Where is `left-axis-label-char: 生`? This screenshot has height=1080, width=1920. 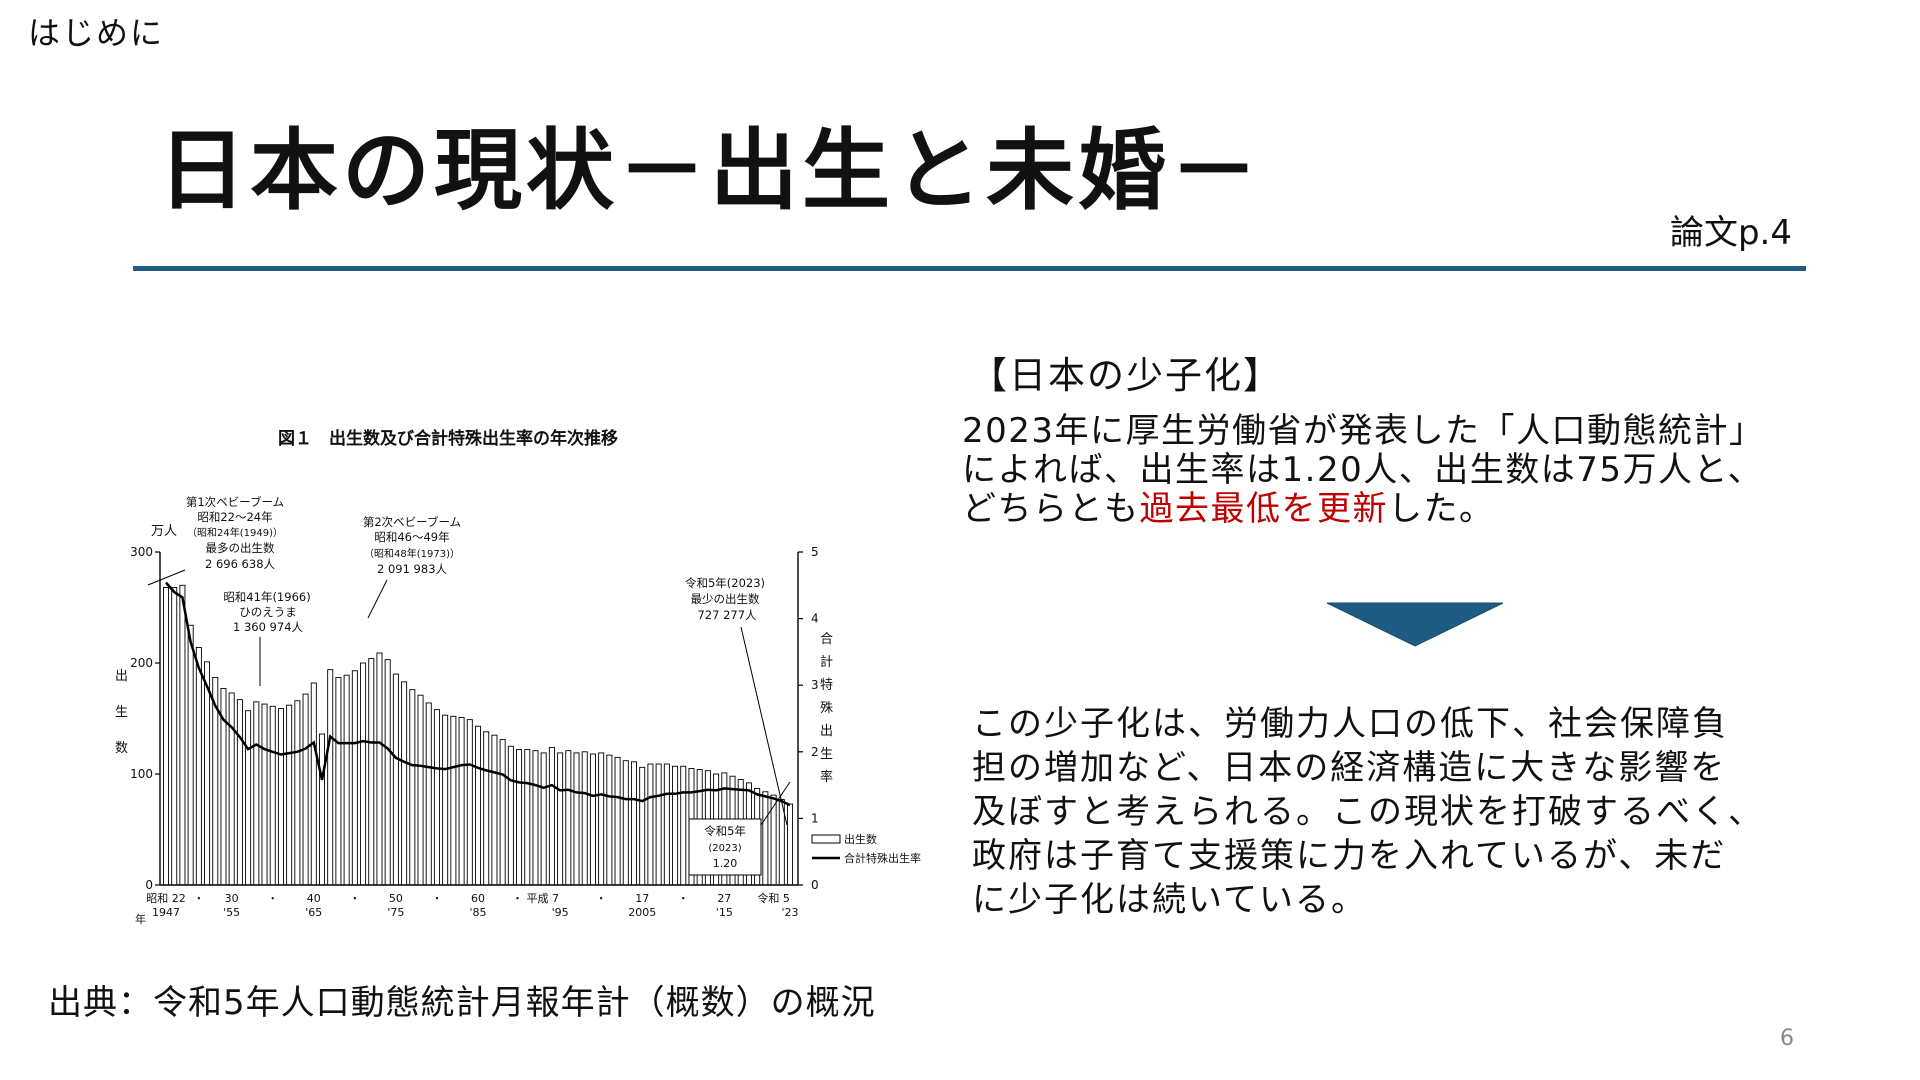
left-axis-label-char: 生 is located at coordinates (121, 712).